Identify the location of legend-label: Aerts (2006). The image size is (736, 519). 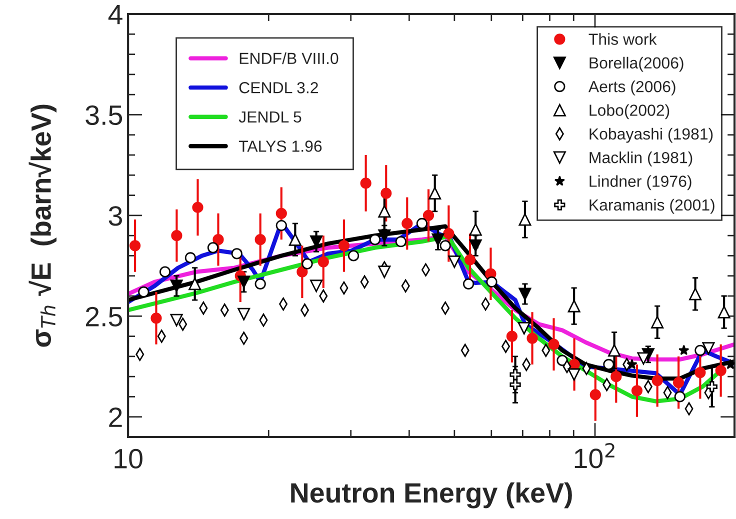
(632, 88).